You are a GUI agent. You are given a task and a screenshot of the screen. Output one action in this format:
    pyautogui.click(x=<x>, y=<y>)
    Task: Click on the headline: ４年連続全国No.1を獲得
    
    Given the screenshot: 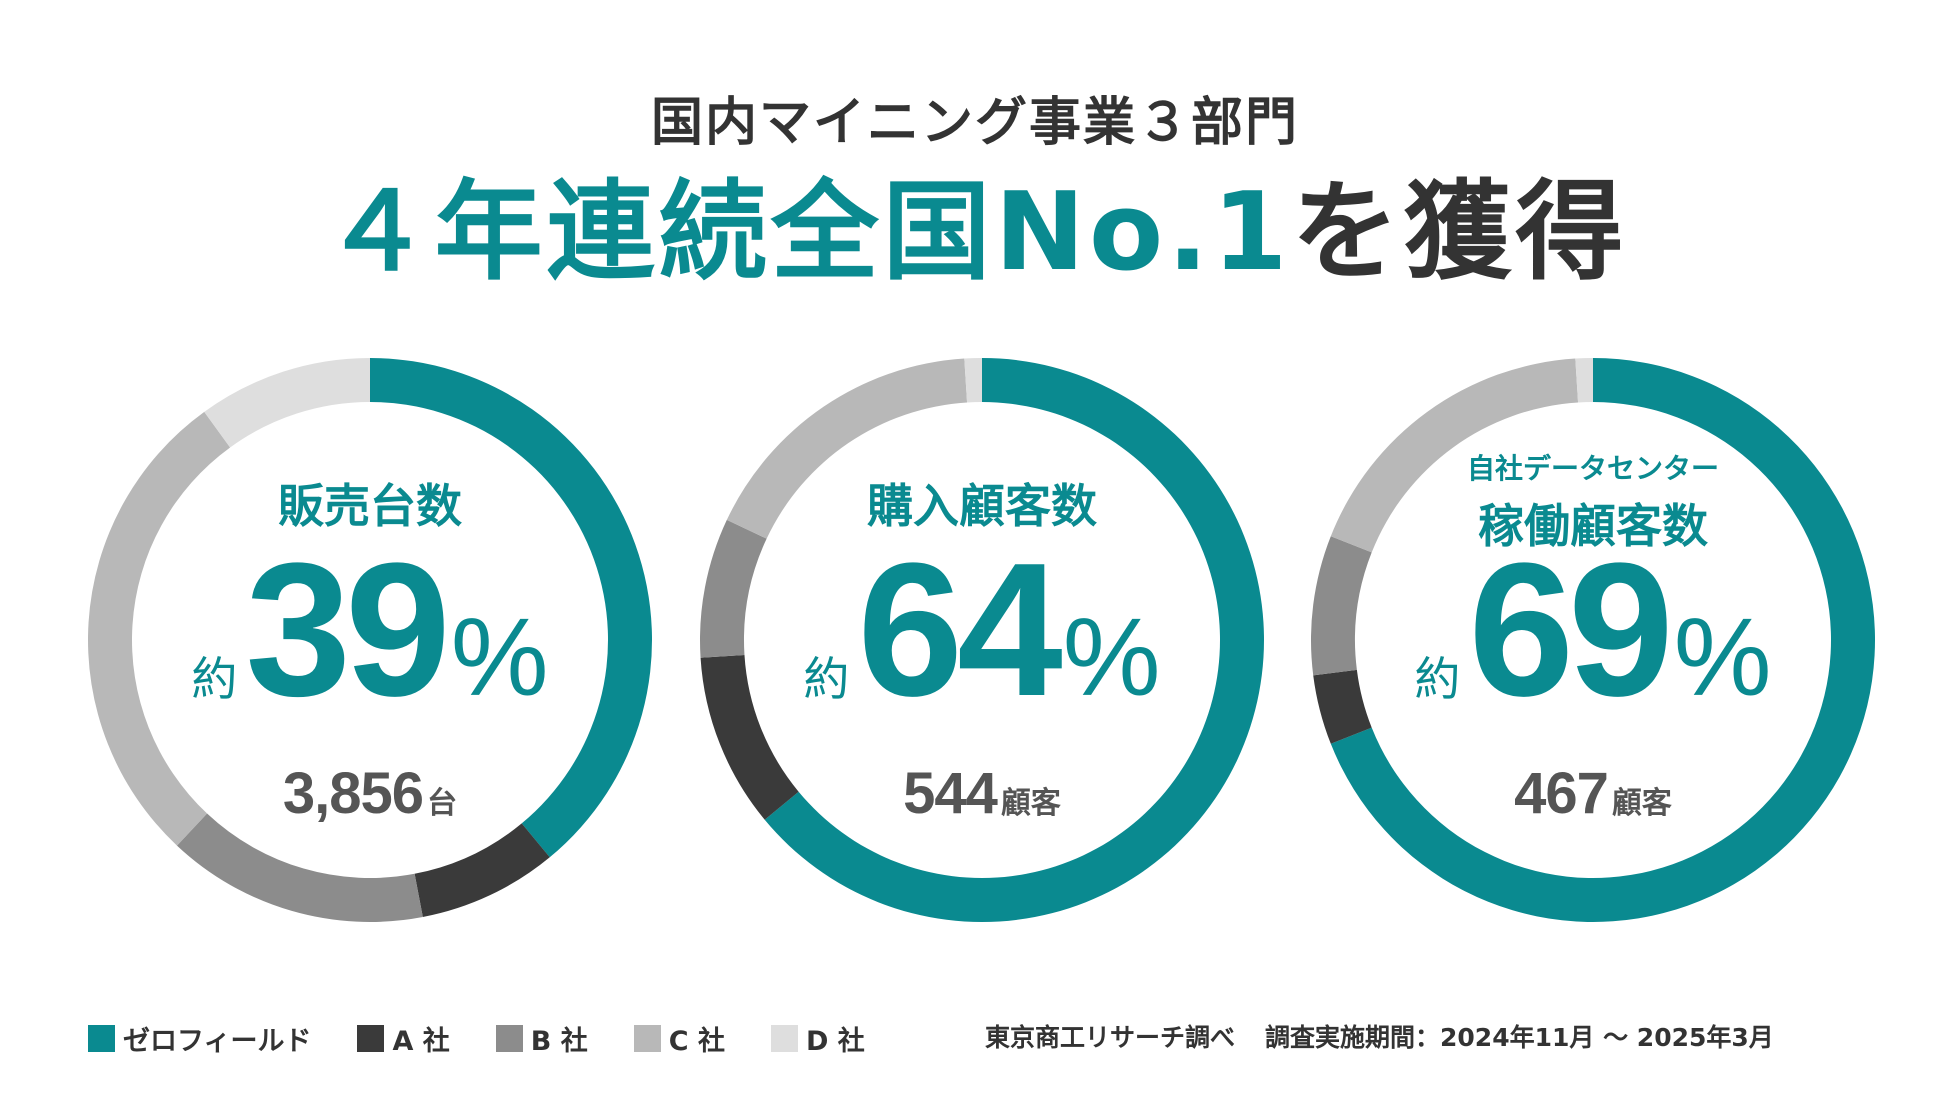 What is the action you would take?
    pyautogui.click(x=975, y=233)
    